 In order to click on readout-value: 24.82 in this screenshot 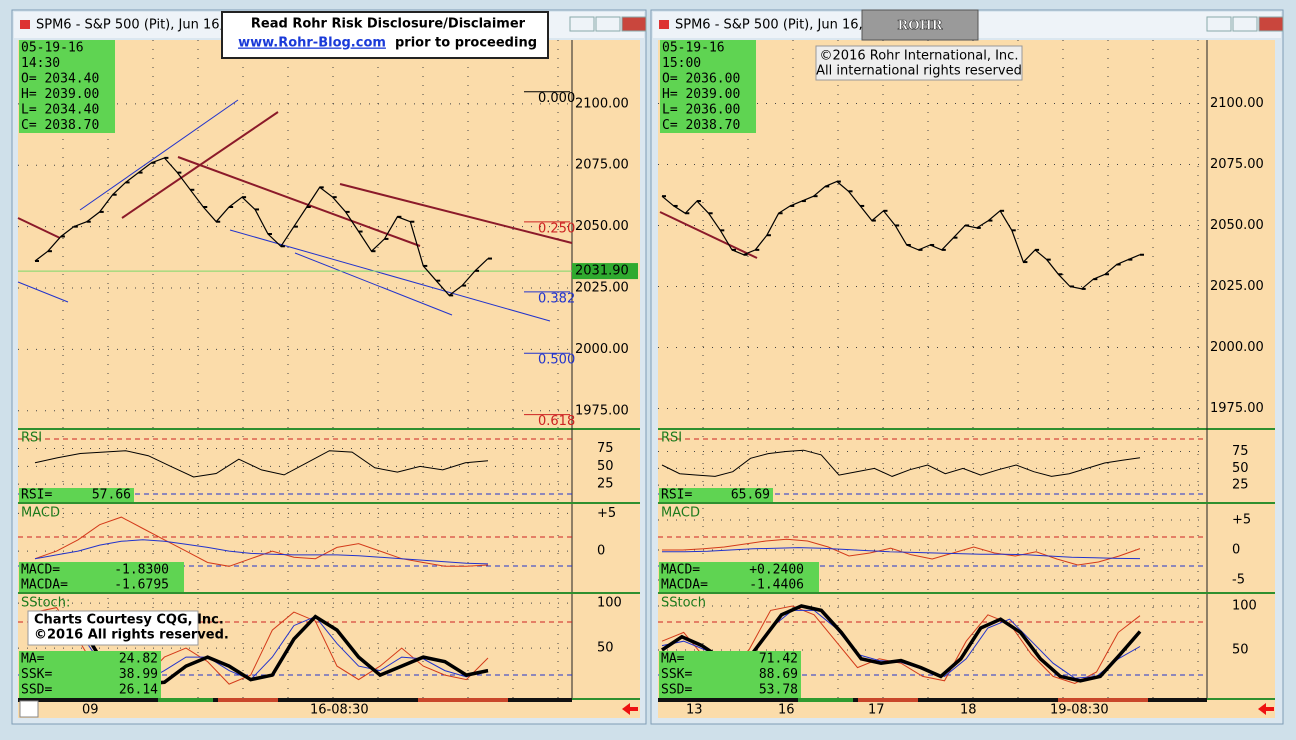, I will do `click(138, 659)`.